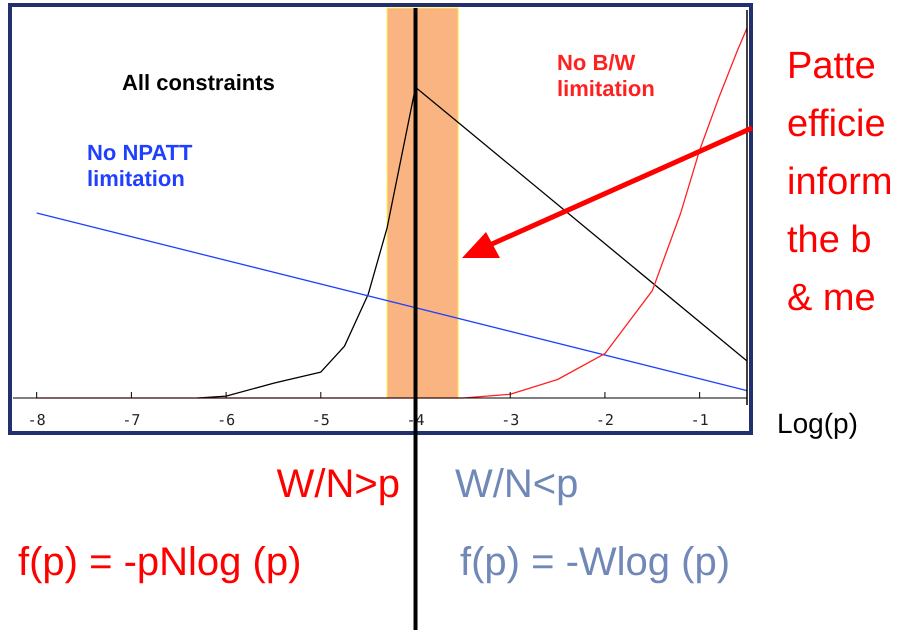  I want to click on text: efficie, so click(836, 124).